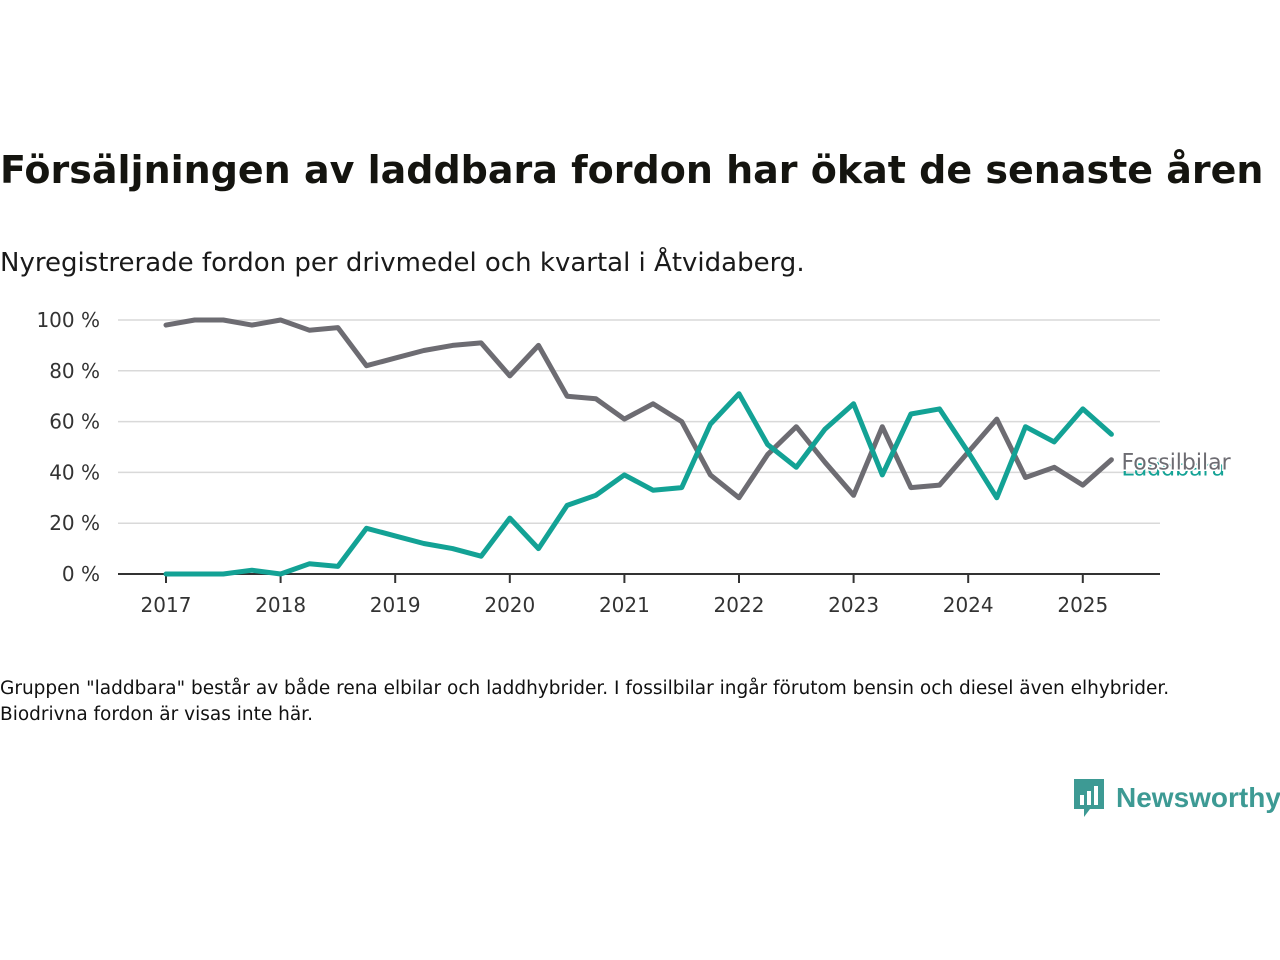 This screenshot has height=960, width=1280. I want to click on newsworthy-logo-icon, so click(1089, 798).